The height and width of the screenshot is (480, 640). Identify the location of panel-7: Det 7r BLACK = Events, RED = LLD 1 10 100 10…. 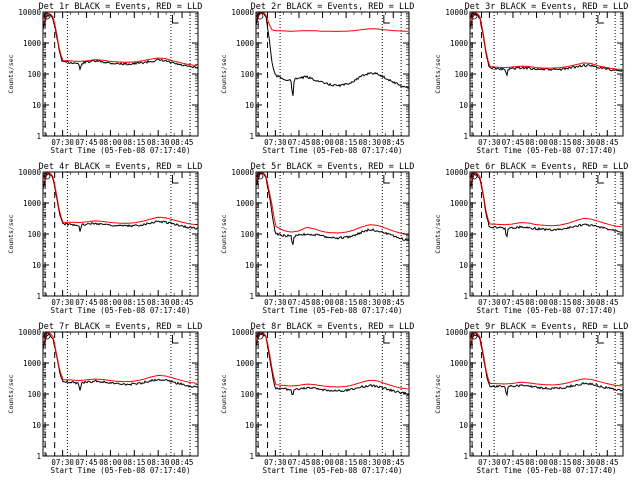
(104, 398).